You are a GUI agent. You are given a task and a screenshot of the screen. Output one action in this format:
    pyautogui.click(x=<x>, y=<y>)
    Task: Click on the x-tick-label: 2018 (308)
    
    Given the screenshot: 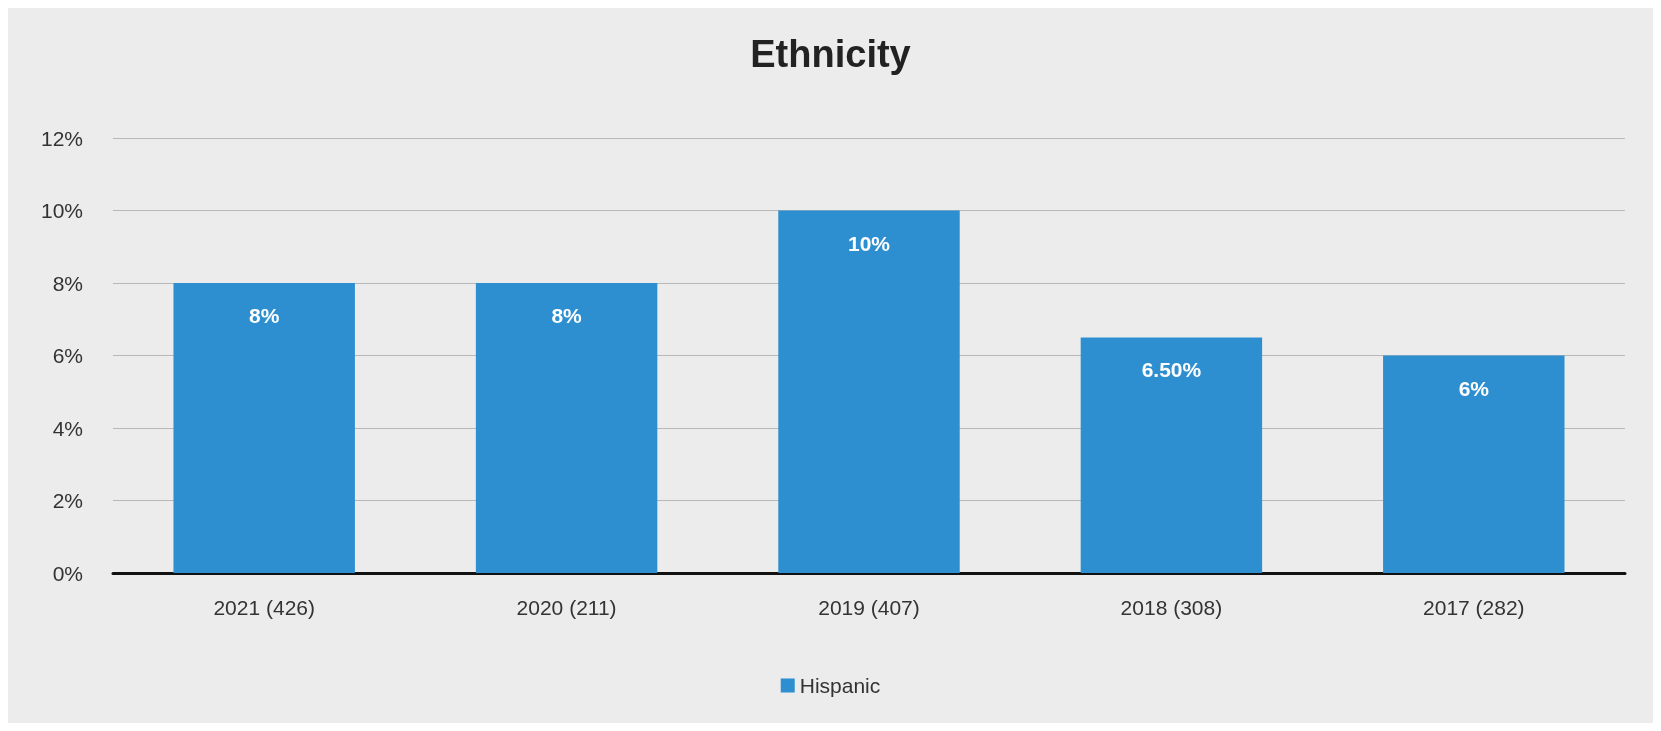 What is the action you would take?
    pyautogui.click(x=1171, y=607)
    